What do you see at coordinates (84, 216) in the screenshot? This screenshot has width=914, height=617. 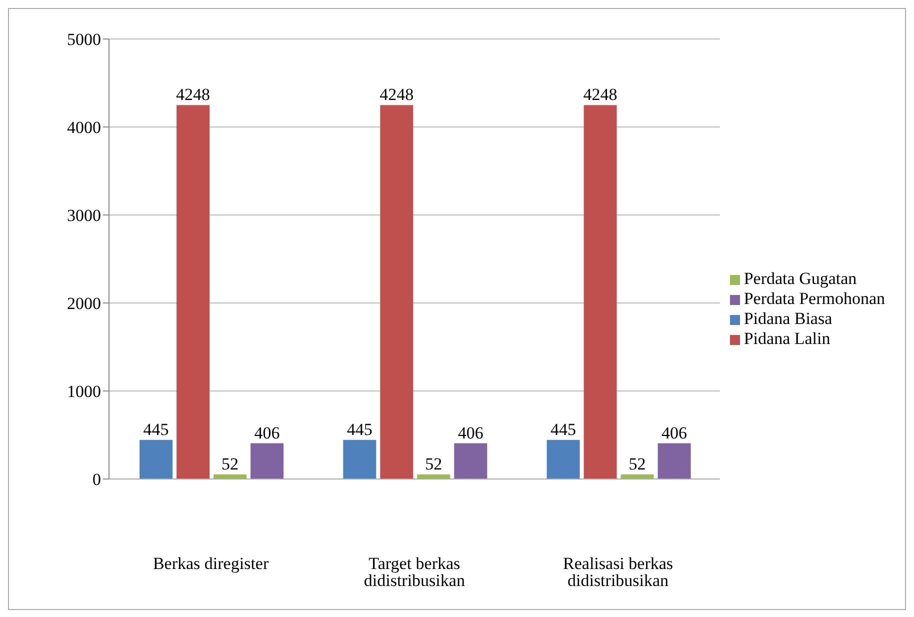 I see `y-tick-label: 3000` at bounding box center [84, 216].